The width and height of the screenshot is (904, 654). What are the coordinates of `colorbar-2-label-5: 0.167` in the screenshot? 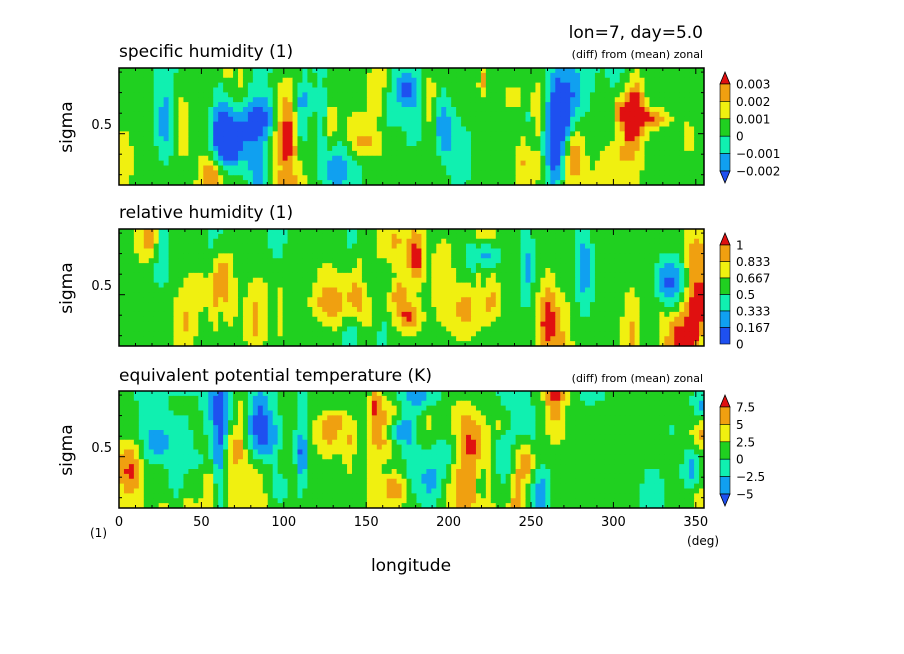 It's located at (753, 328).